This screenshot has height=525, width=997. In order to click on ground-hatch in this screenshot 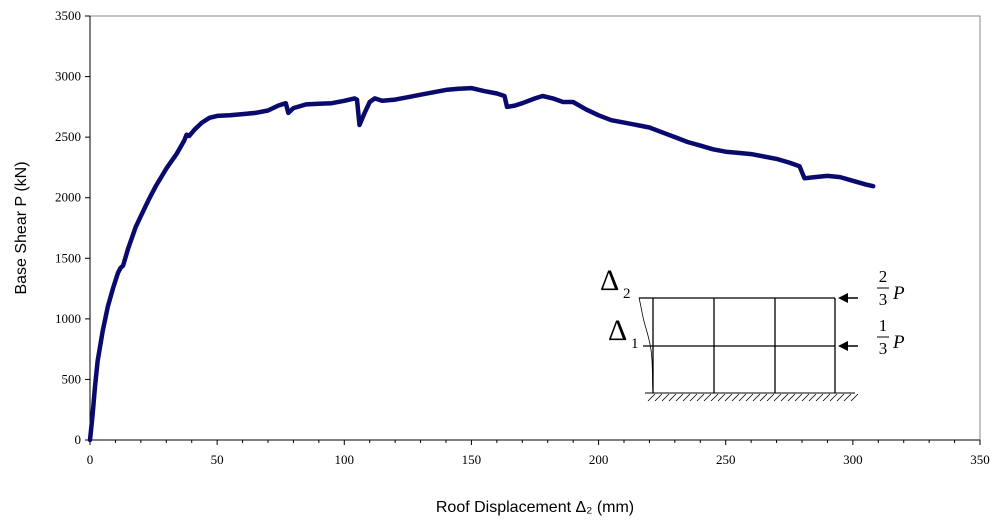, I will do `click(753, 397)`.